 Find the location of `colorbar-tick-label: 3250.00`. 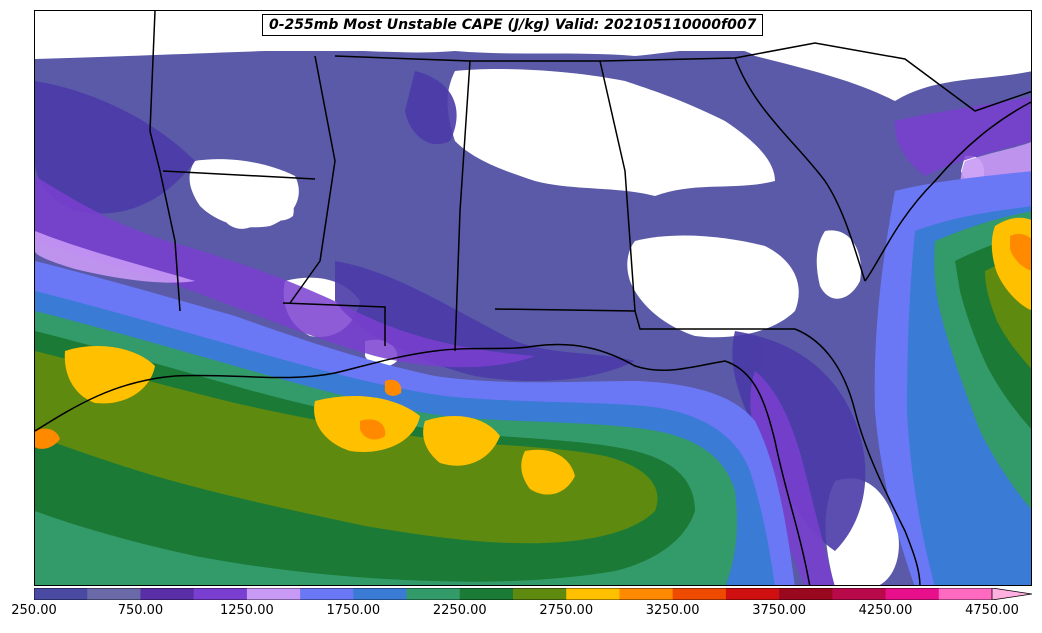

colorbar-tick-label: 3250.00 is located at coordinates (672, 610).